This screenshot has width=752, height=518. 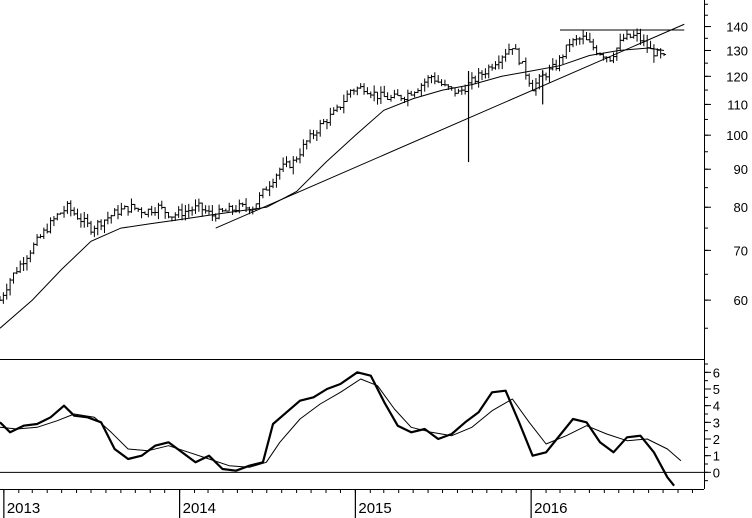 I want to click on price-tick-label: 80, so click(x=741, y=207).